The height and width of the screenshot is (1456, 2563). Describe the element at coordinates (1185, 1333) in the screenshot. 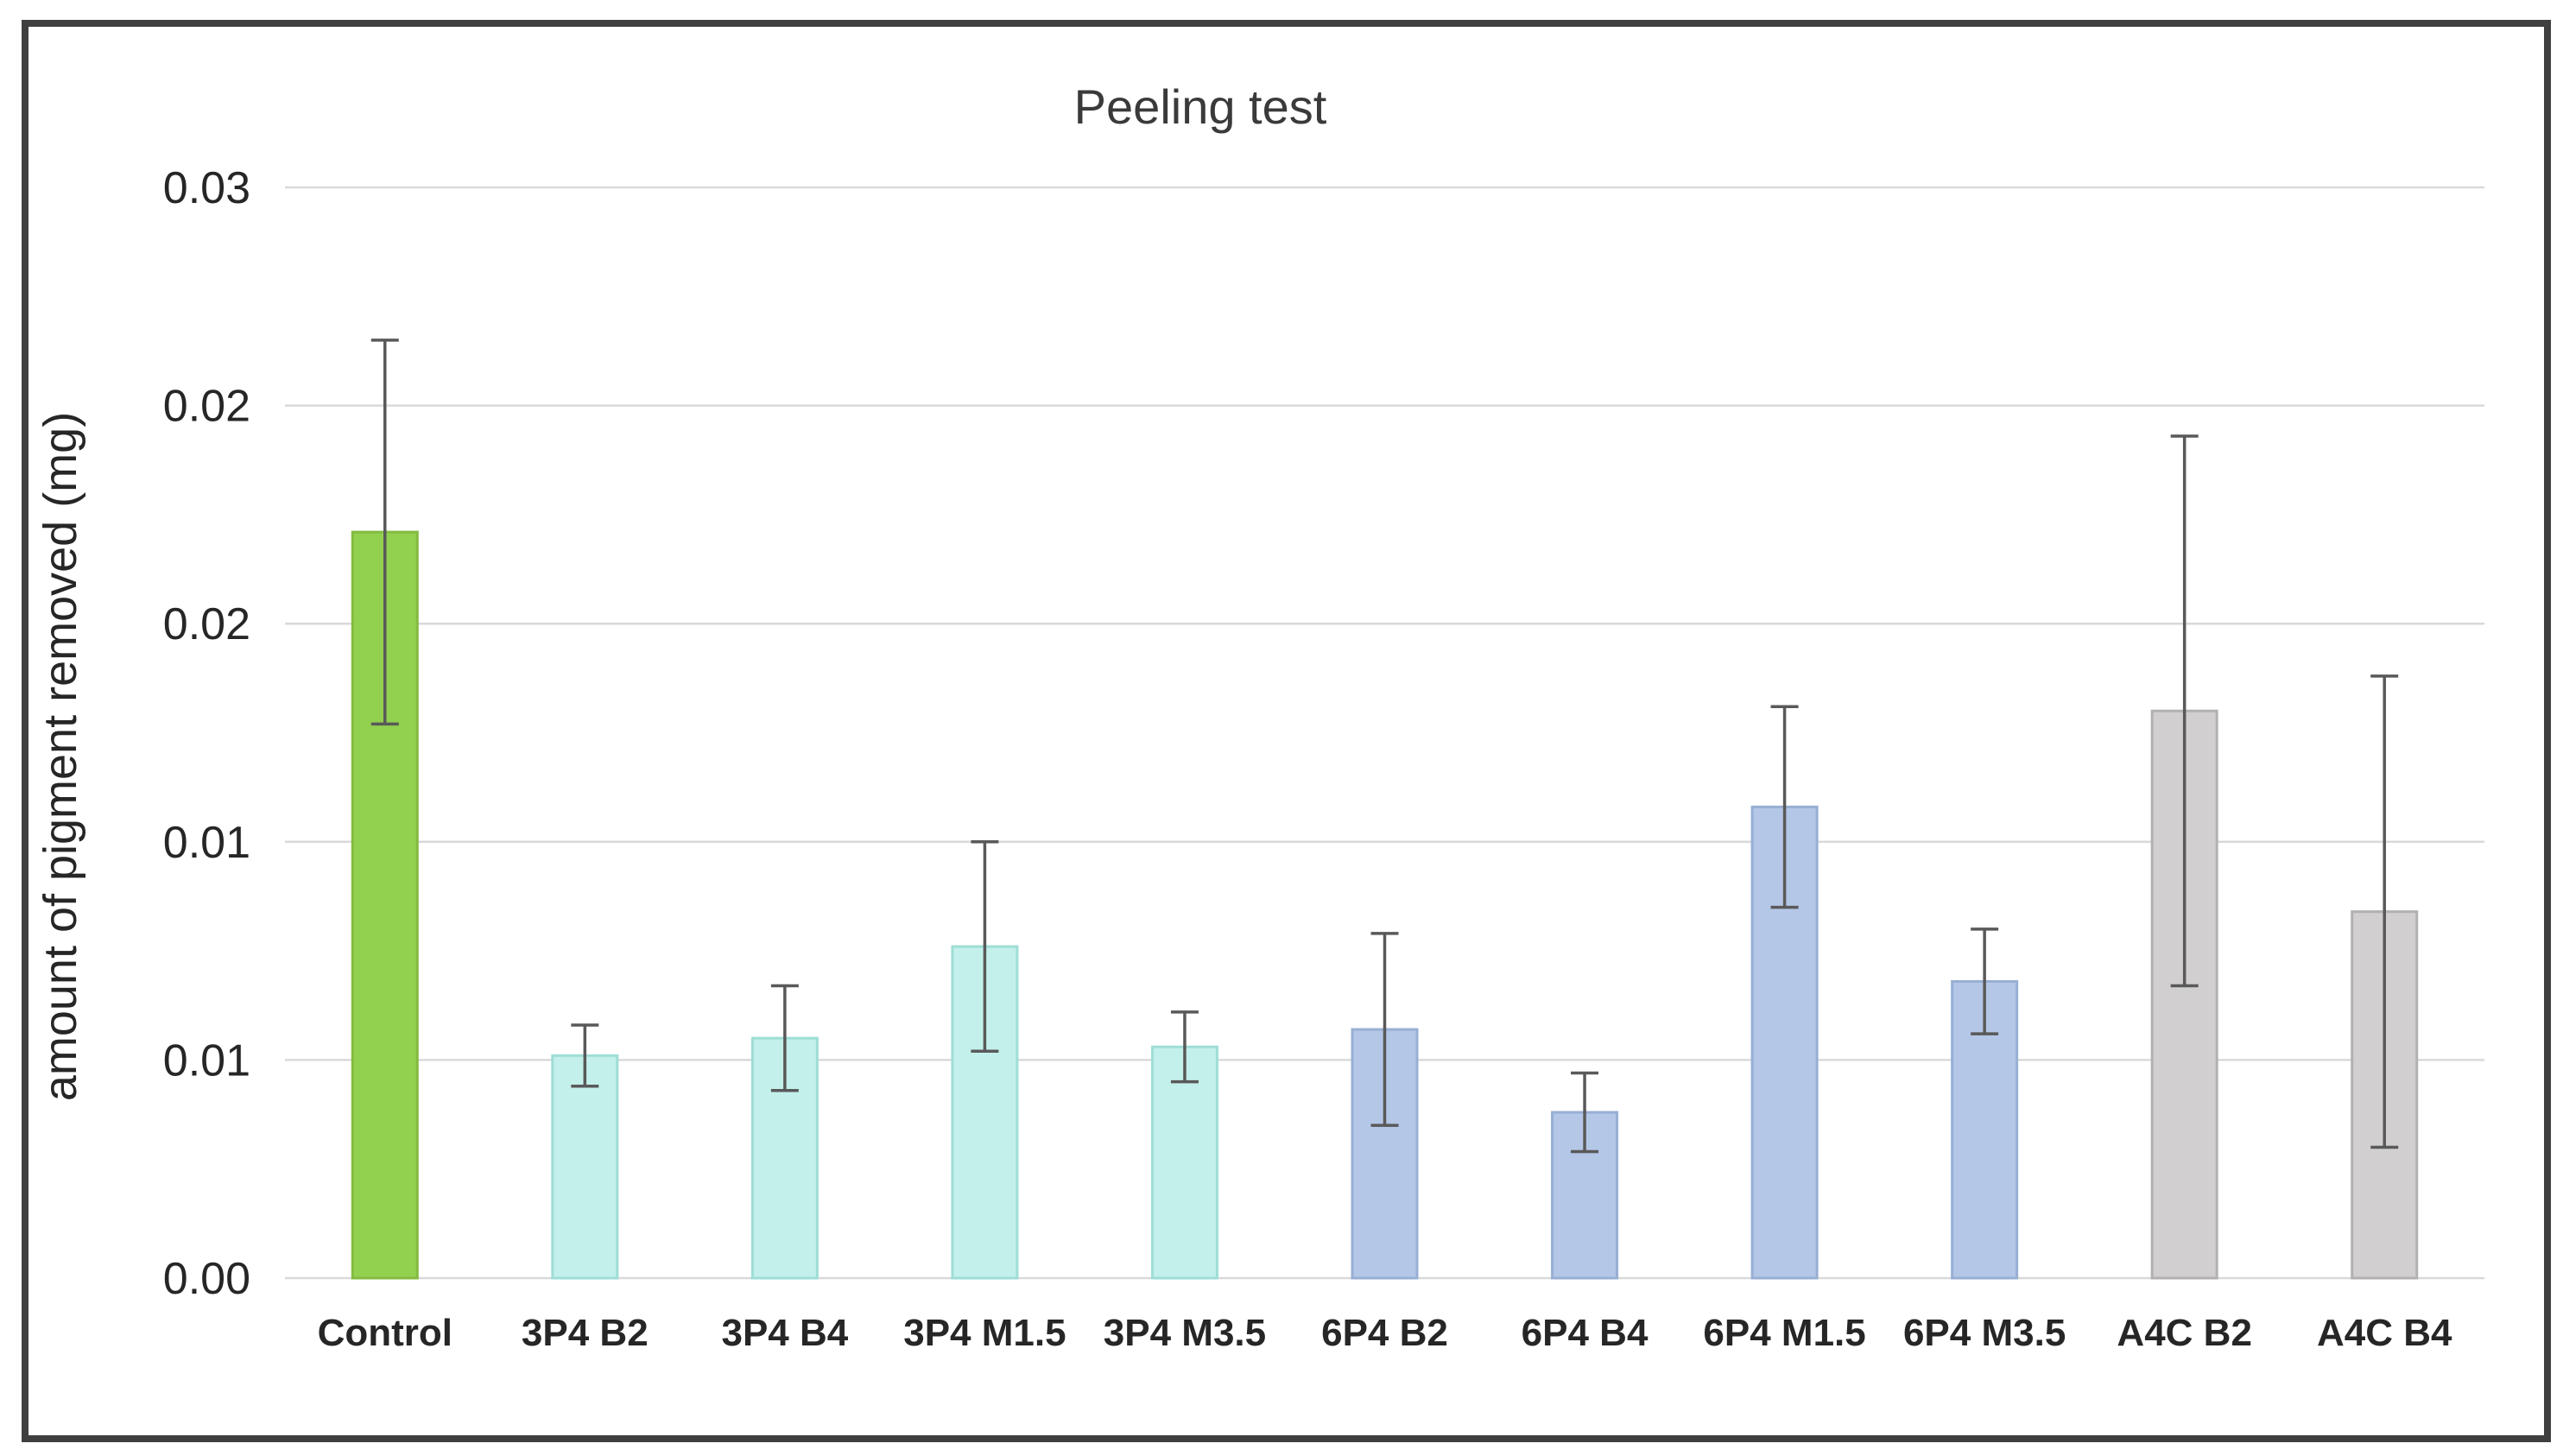

I see `x-tick-label-3p4-m3-5: 3P4 M3.5` at that location.